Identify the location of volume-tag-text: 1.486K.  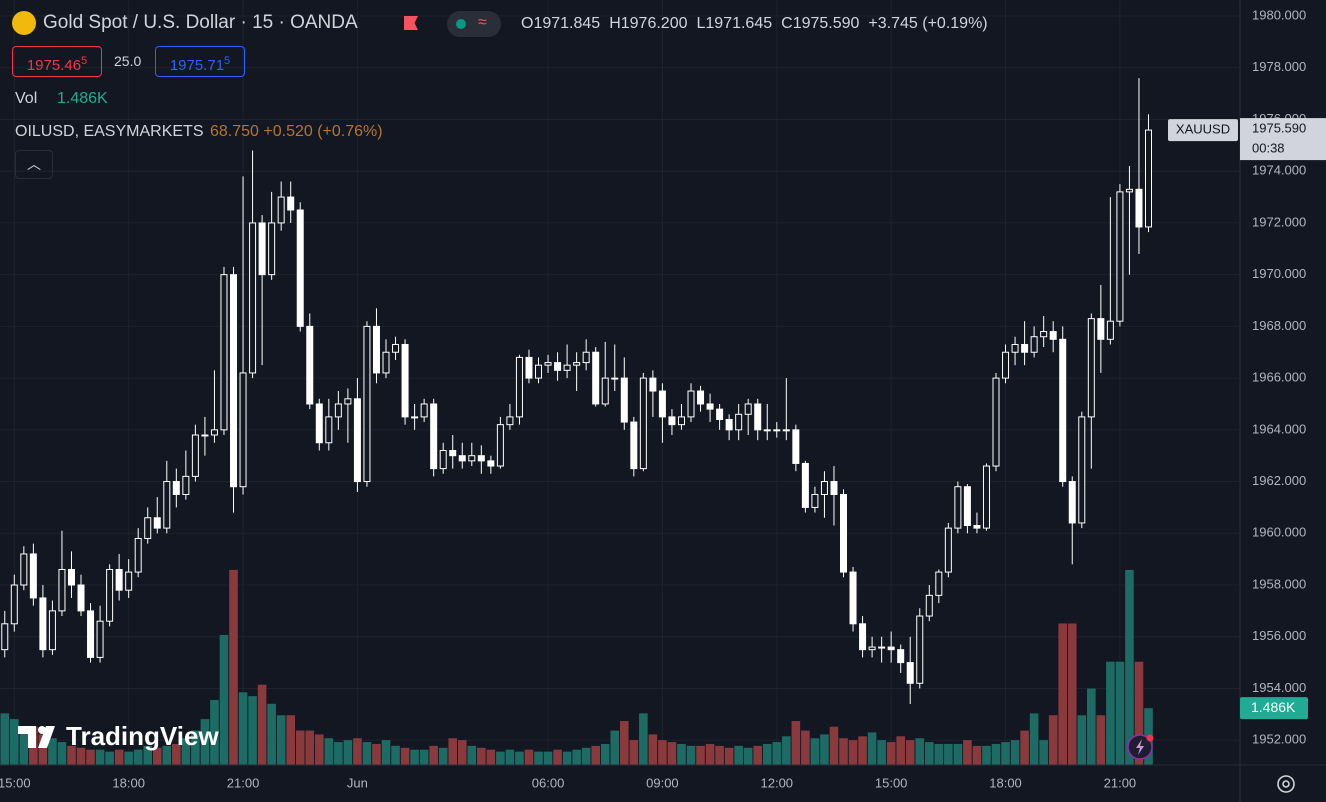
(1273, 707).